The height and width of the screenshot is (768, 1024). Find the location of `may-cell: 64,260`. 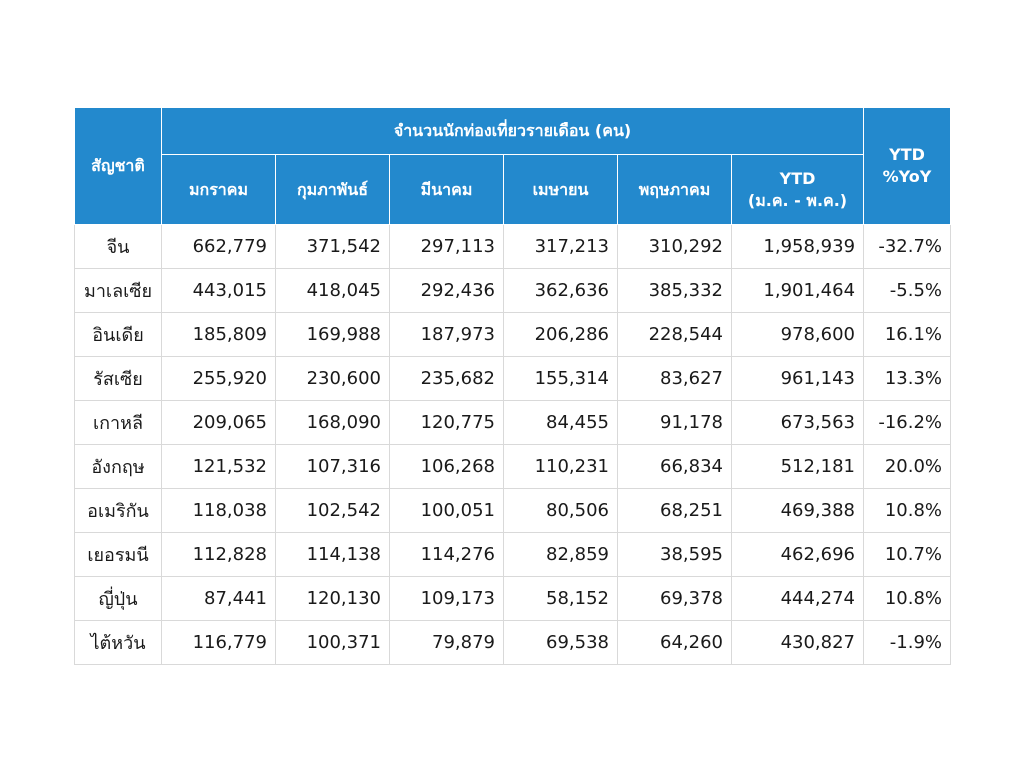

may-cell: 64,260 is located at coordinates (674, 642).